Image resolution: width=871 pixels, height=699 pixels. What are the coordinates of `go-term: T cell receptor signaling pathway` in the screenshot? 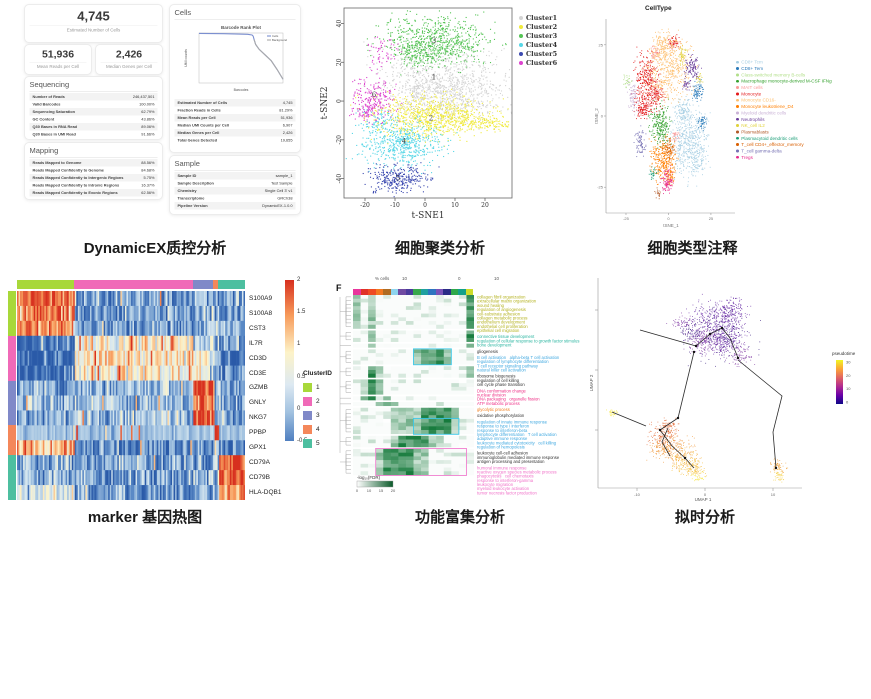 It's located at (507, 366).